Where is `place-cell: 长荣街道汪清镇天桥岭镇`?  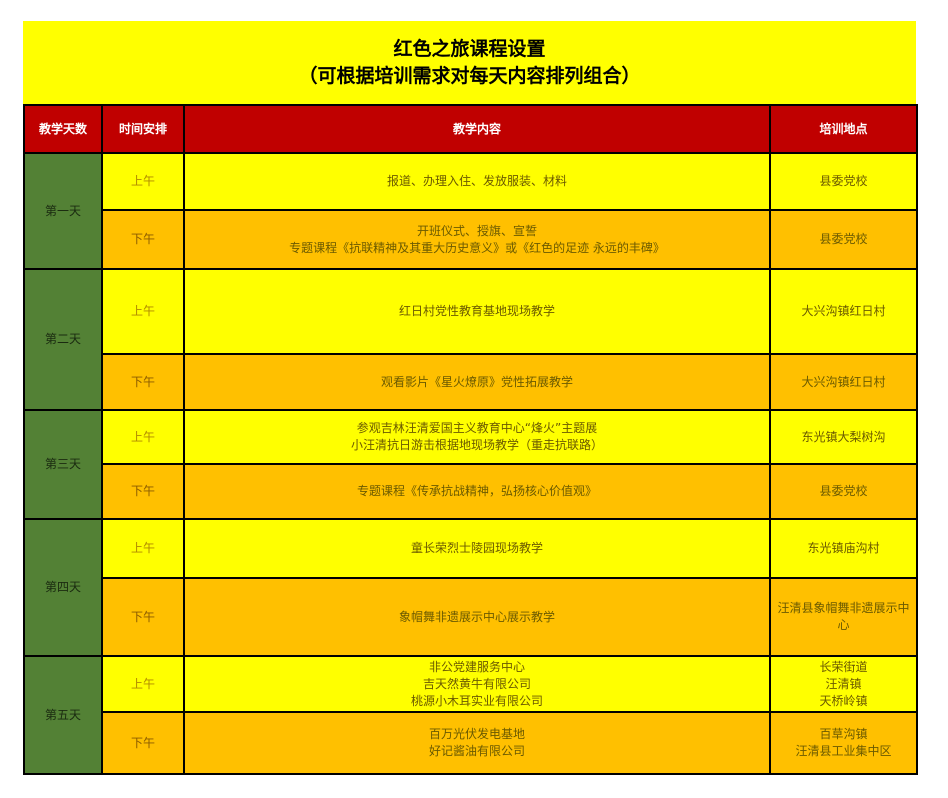 place-cell: 长荣街道汪清镇天桥岭镇 is located at coordinates (843, 684).